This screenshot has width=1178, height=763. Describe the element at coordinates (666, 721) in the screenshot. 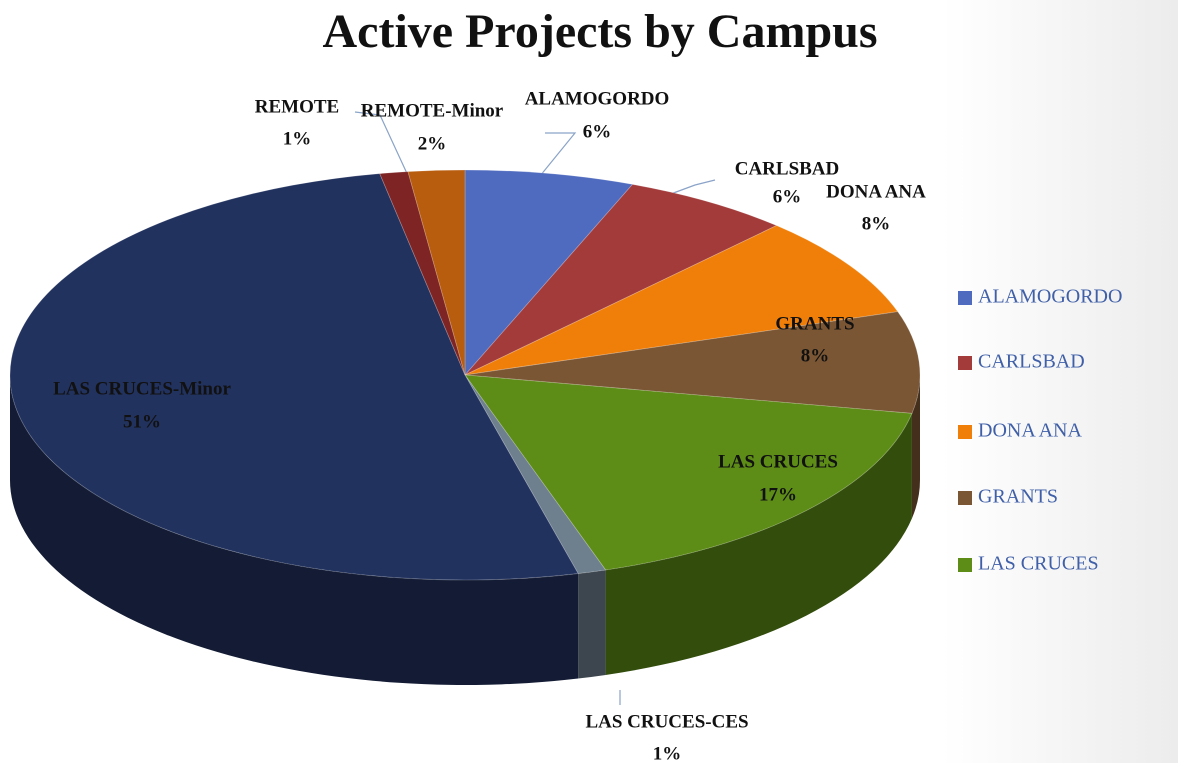

I see `data-label-category: LAS CRUCES-CES` at that location.